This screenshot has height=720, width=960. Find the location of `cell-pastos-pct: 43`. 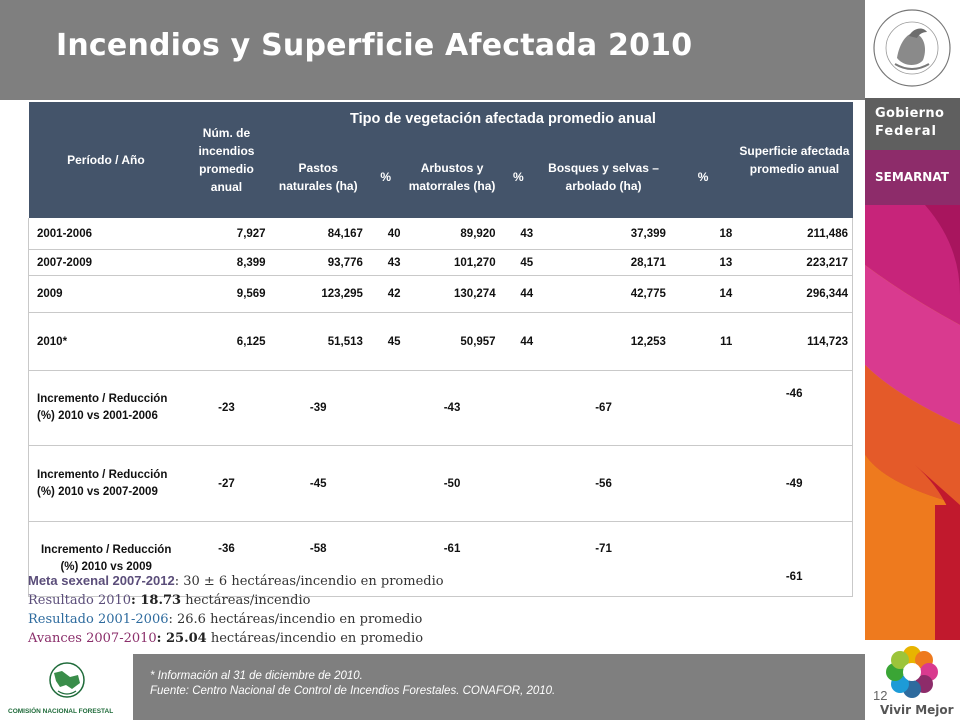

cell-pastos-pct: 43 is located at coordinates (385, 262).